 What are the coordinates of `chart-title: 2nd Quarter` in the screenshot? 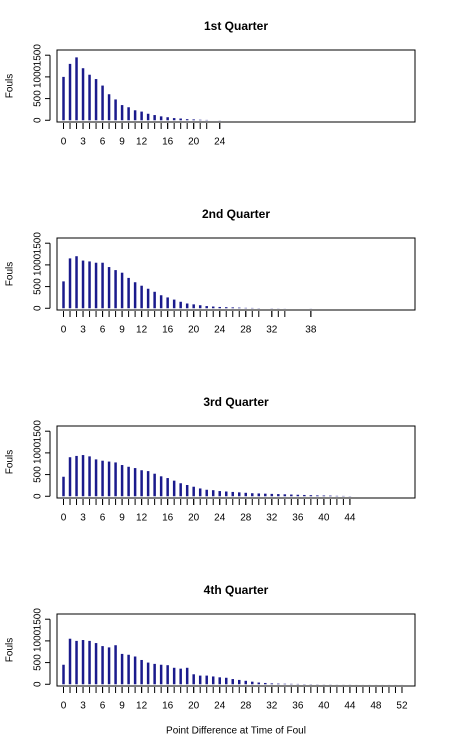 It's located at (236, 214).